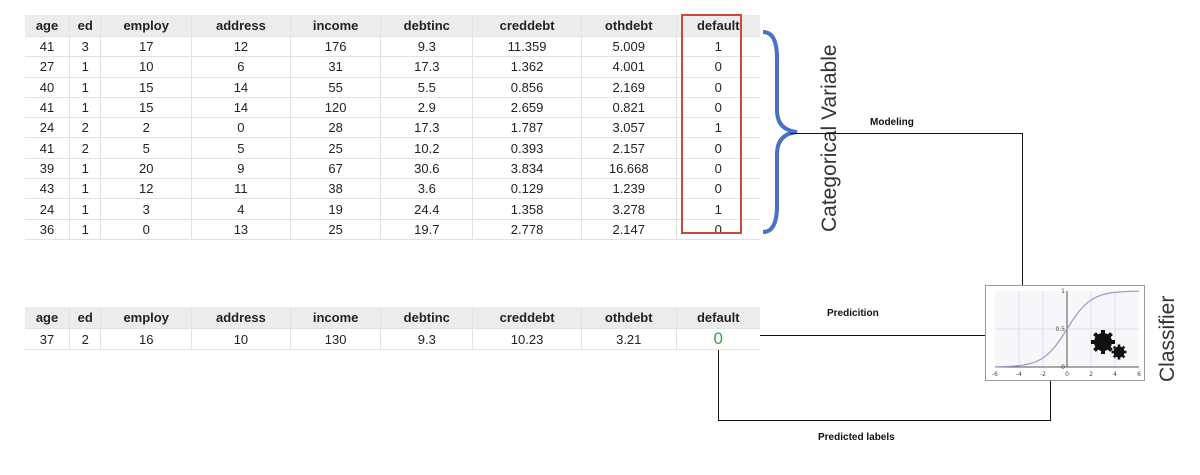 This screenshot has height=475, width=1200. I want to click on cell-age: 40, so click(48, 87).